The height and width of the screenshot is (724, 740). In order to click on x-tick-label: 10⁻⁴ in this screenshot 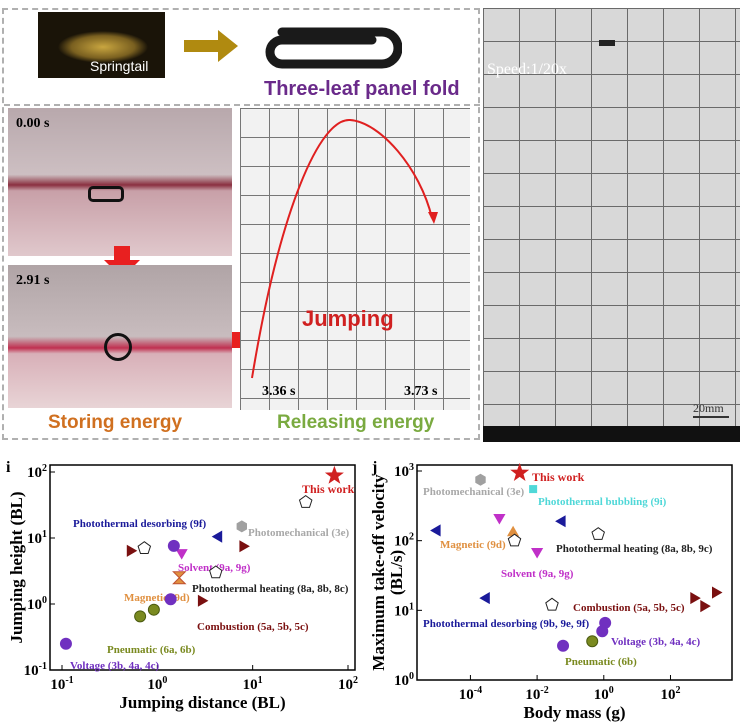, I will do `click(470, 694)`.